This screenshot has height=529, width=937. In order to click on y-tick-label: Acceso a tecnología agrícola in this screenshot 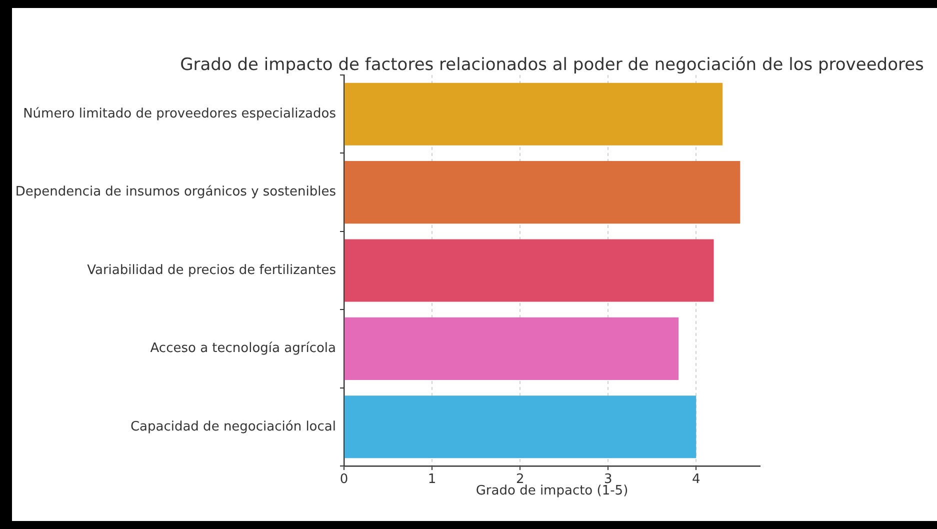, I will do `click(243, 348)`.